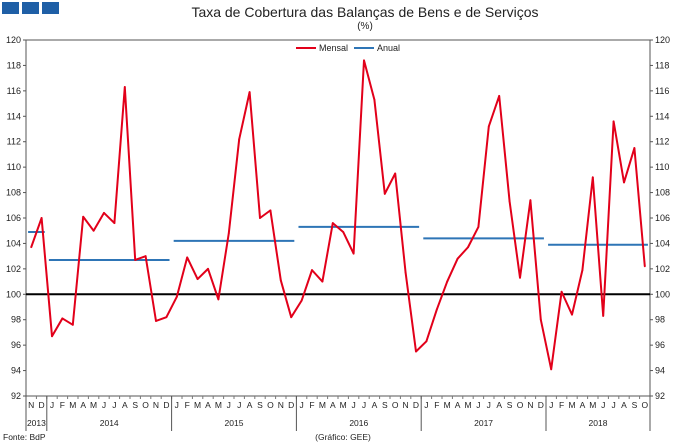 The image size is (681, 445). Describe the element at coordinates (24, 437) in the screenshot. I see `source-note: Fonte: BdP` at that location.